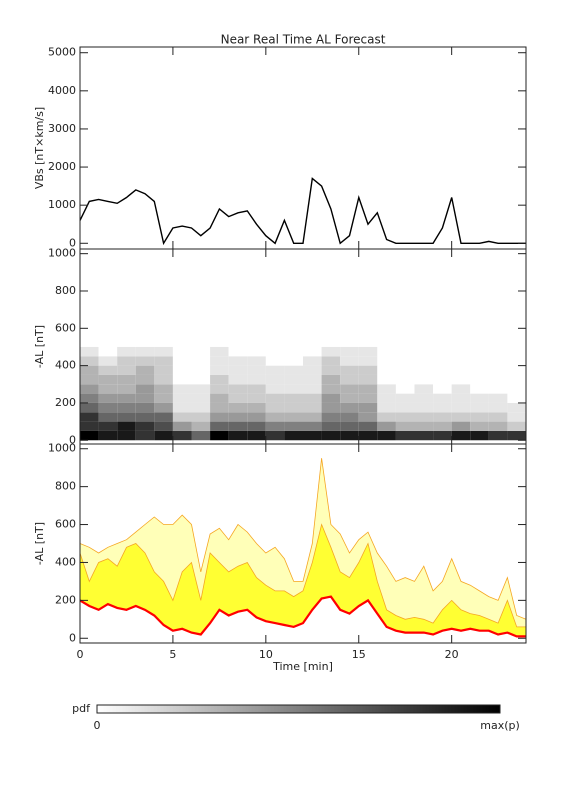 This screenshot has width=576, height=792. What do you see at coordinates (359, 654) in the screenshot?
I see `x-tick-label: 15` at bounding box center [359, 654].